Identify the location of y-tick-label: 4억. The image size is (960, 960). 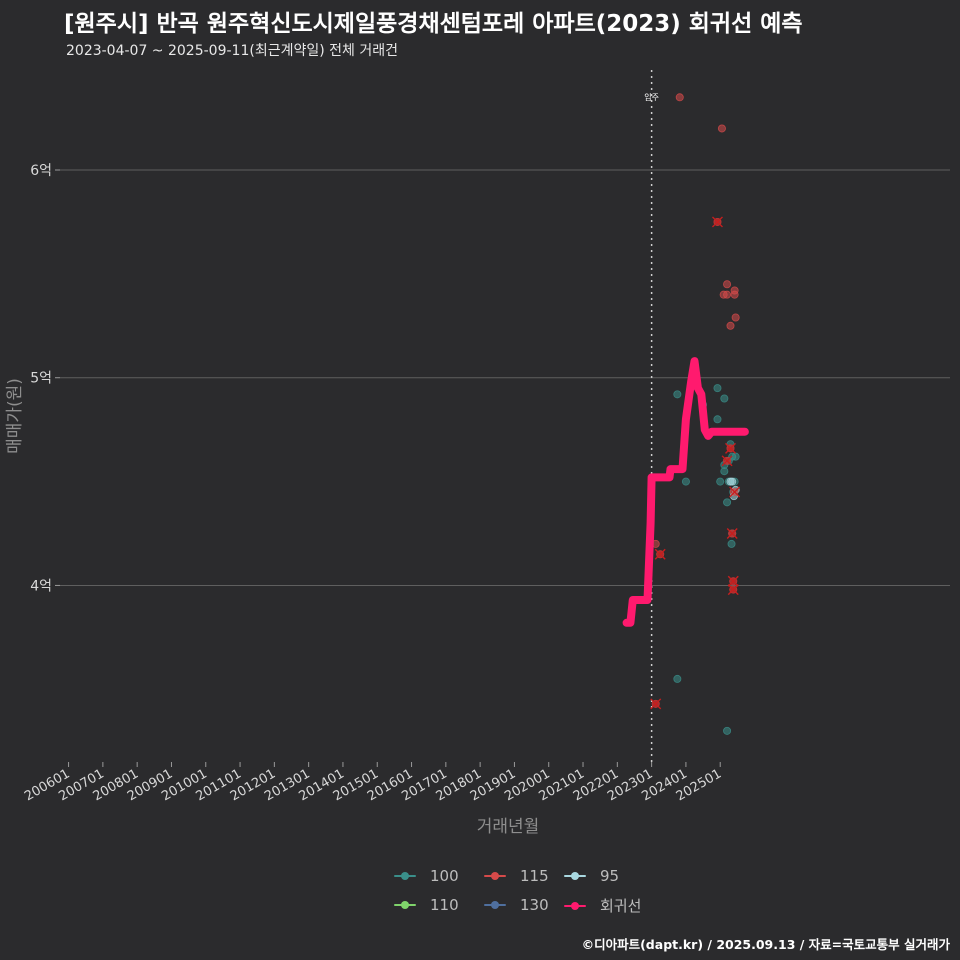
(41, 586).